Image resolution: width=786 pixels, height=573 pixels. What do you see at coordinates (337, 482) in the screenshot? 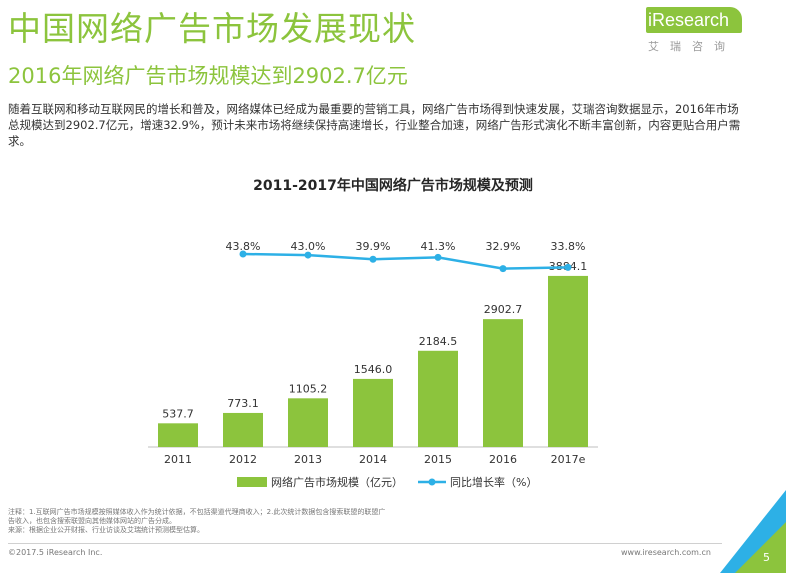
I see `legend-bar-label: 网络广告市场规模（亿元）` at bounding box center [337, 482].